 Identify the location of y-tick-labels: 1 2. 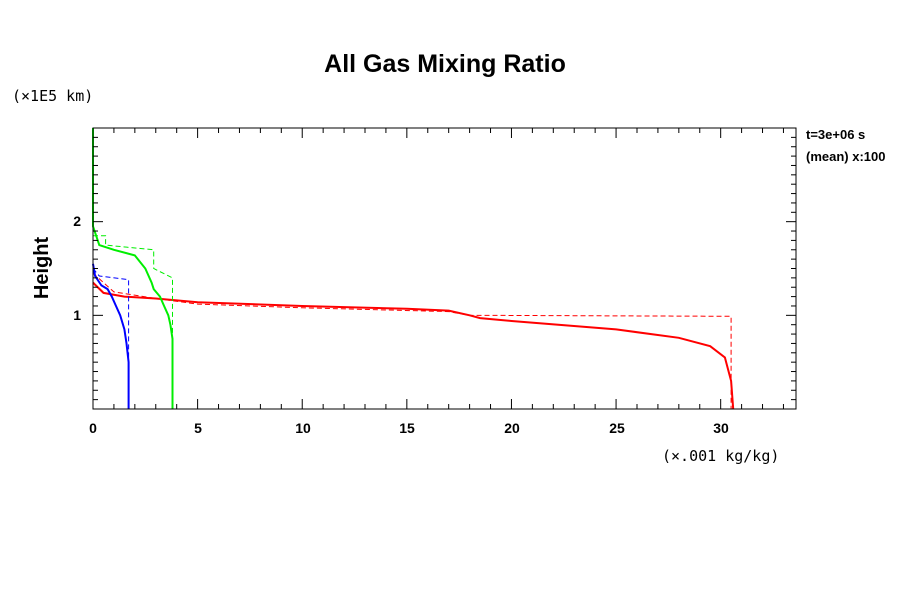
(77, 268).